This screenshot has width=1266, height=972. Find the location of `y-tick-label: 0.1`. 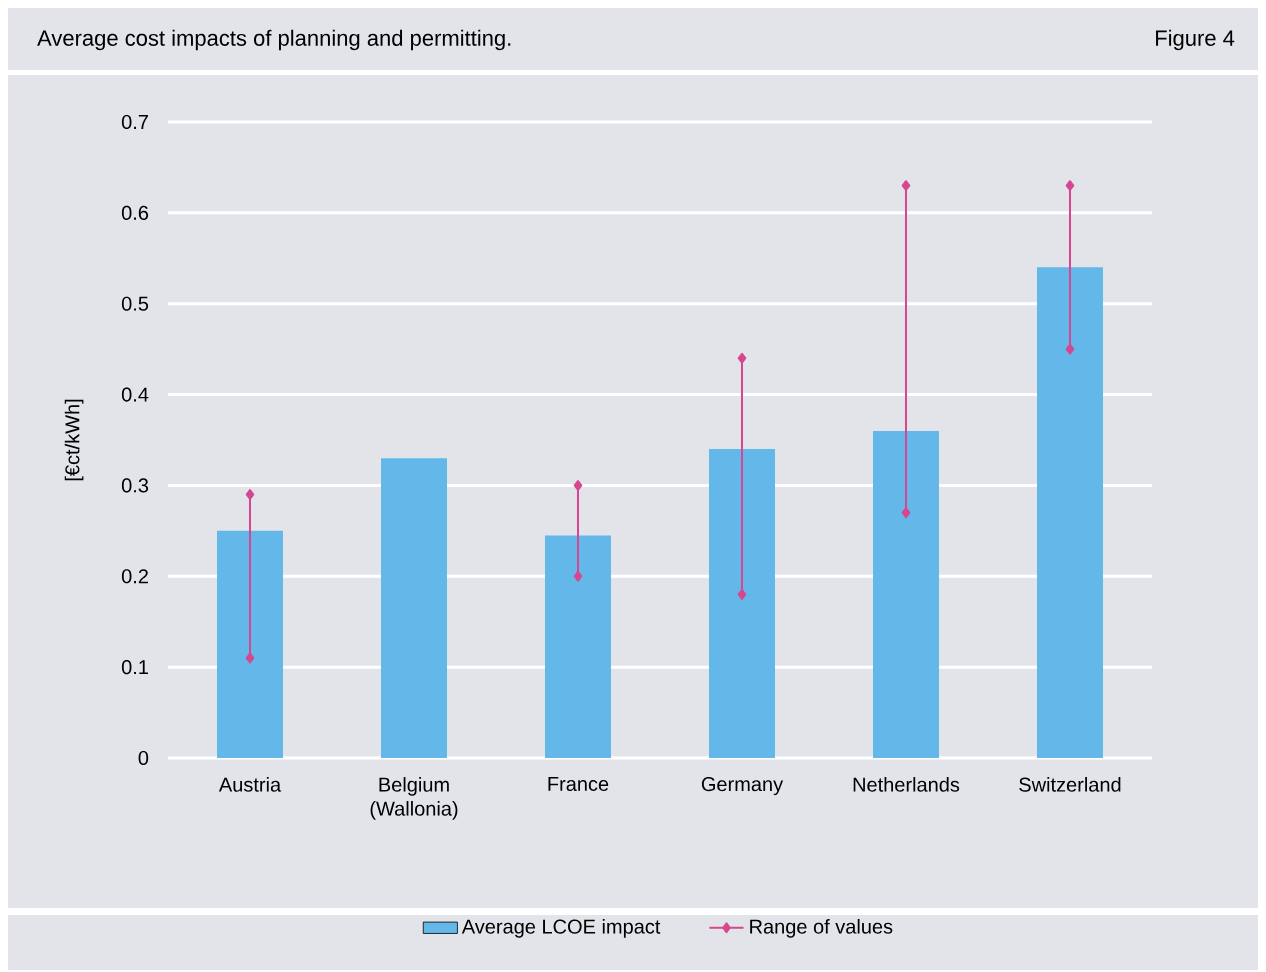

y-tick-label: 0.1 is located at coordinates (134, 667).